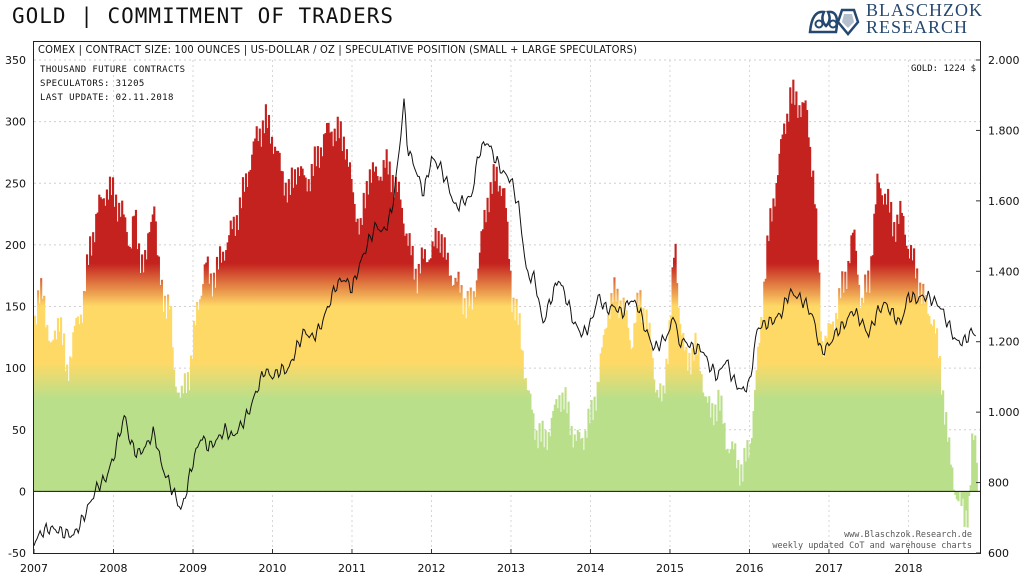 The width and height of the screenshot is (1024, 576). Describe the element at coordinates (34, 568) in the screenshot. I see `x-tick-label: 2007` at that location.